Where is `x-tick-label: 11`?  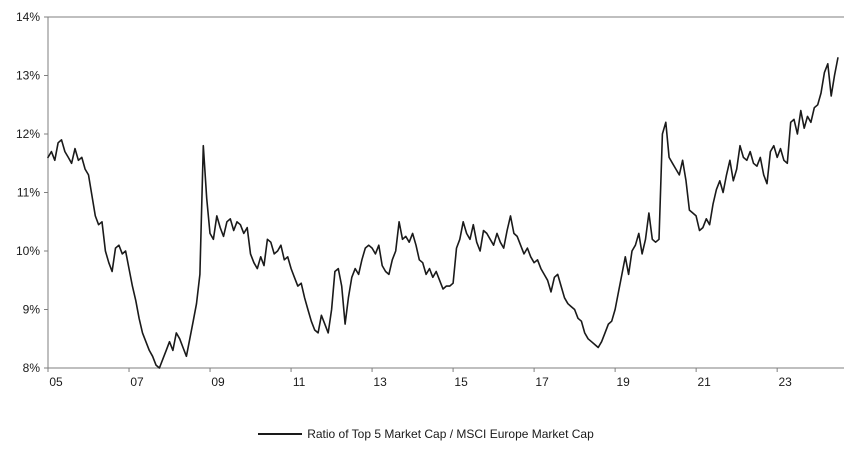
x-tick-label: 11 is located at coordinates (299, 382).